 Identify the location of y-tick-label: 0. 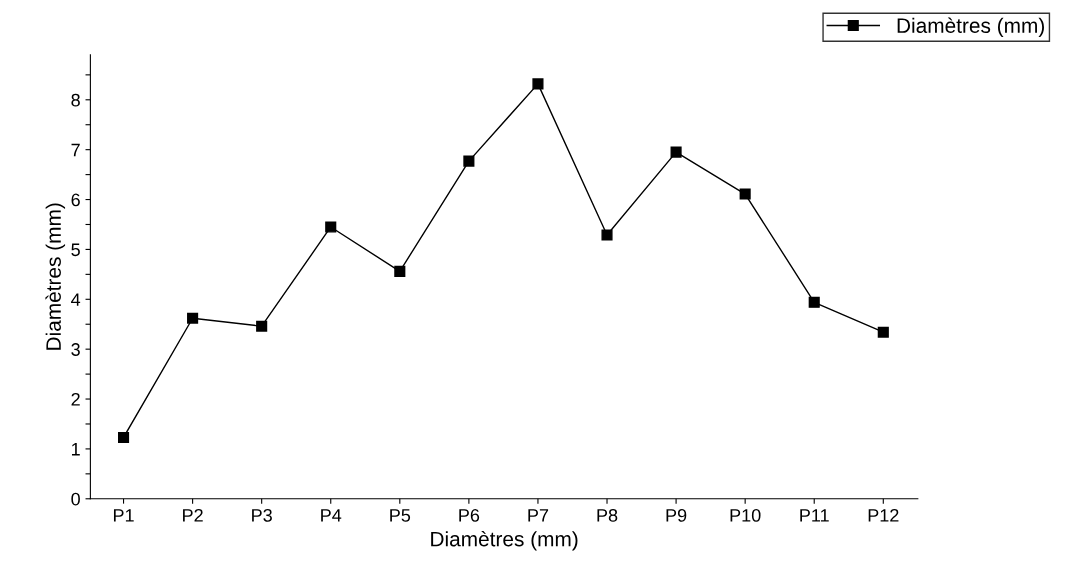
(75, 499).